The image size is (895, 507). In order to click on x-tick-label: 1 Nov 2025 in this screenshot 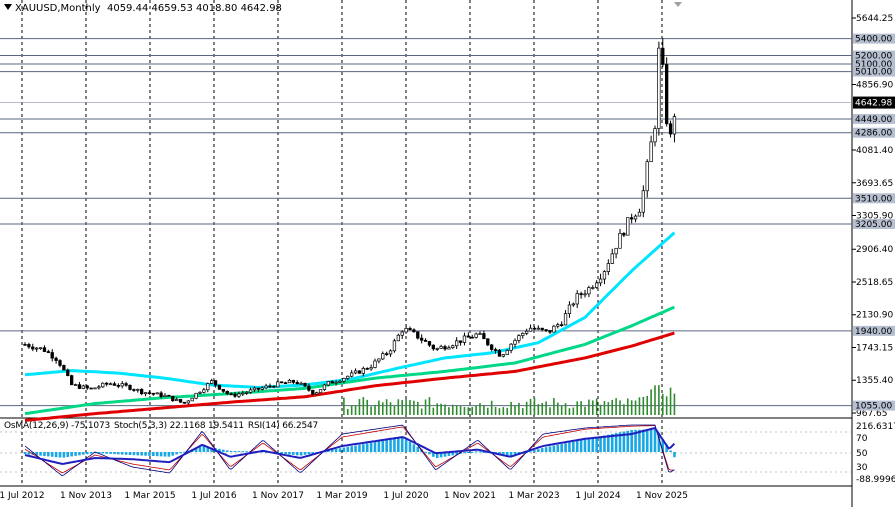, I will do `click(662, 496)`.